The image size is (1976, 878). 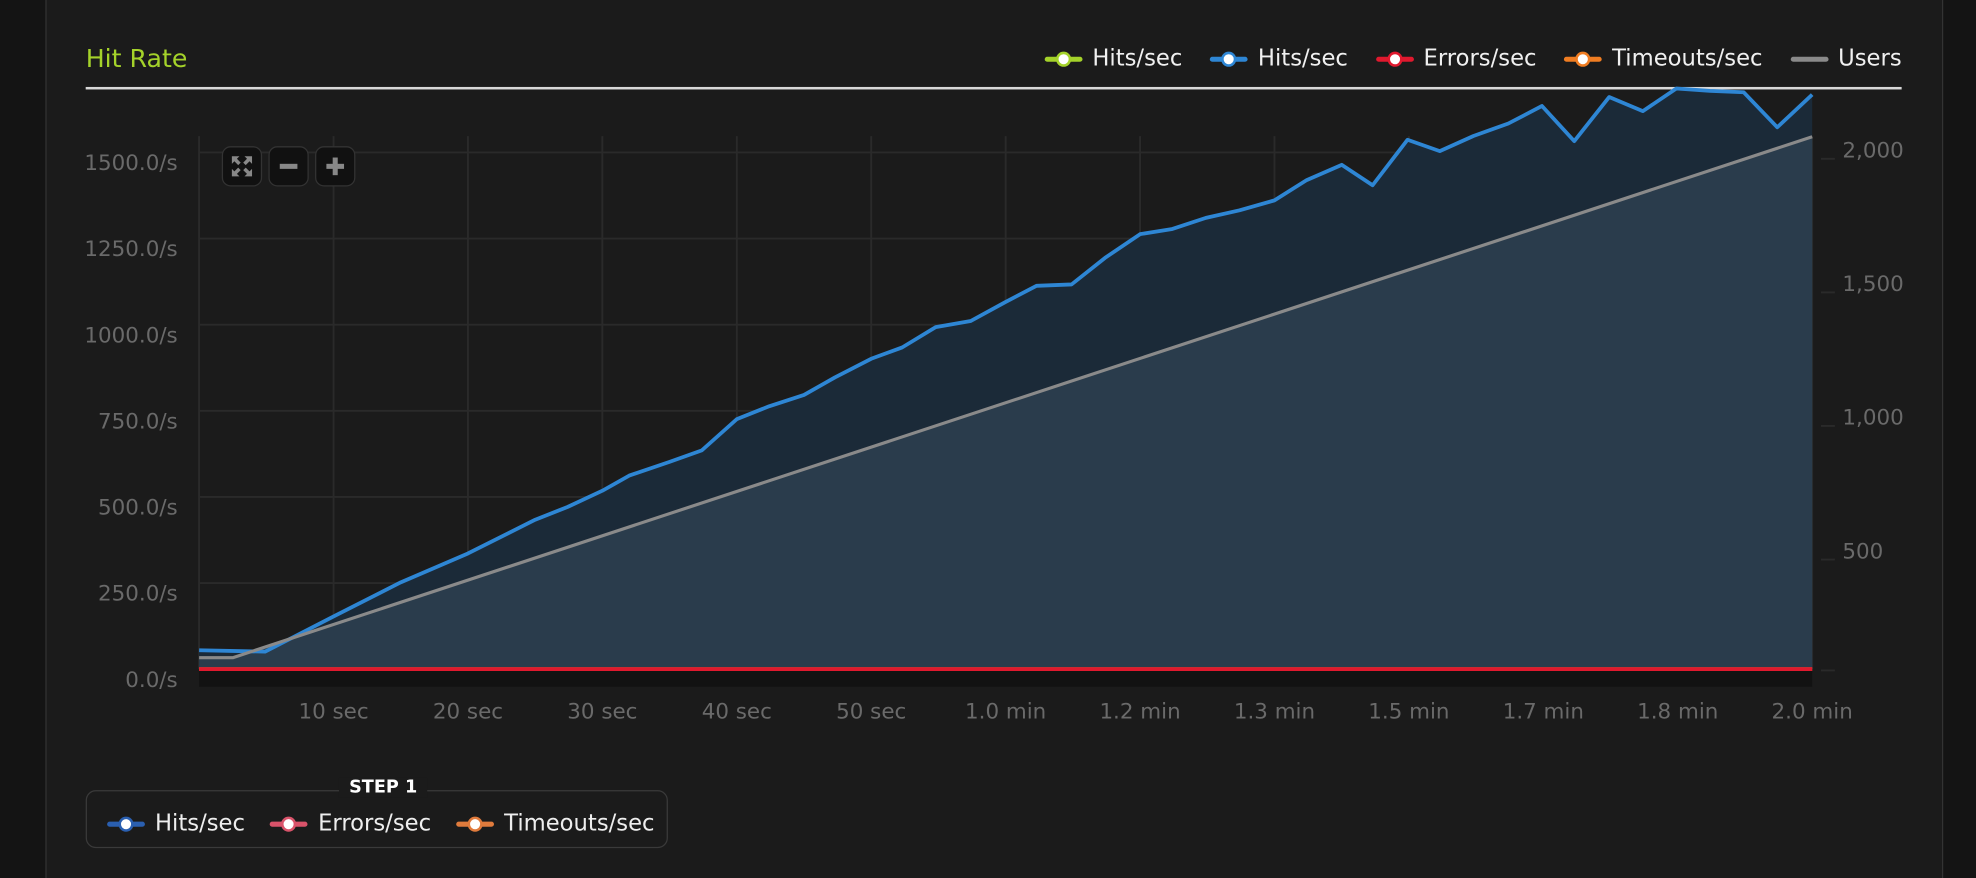 I want to click on y-left-tick-label: 500.0/s, so click(x=138, y=508).